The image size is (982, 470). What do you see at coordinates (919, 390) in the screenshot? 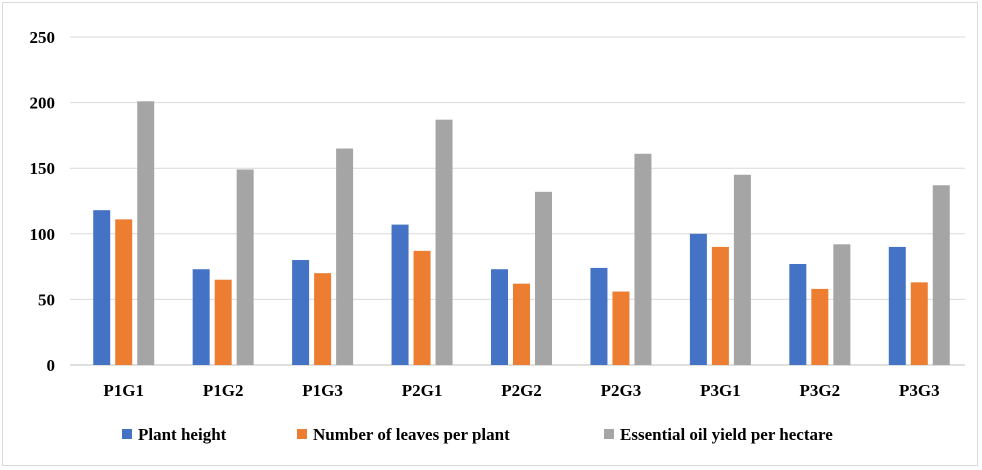
I see `x-tick-label: P3G3` at bounding box center [919, 390].